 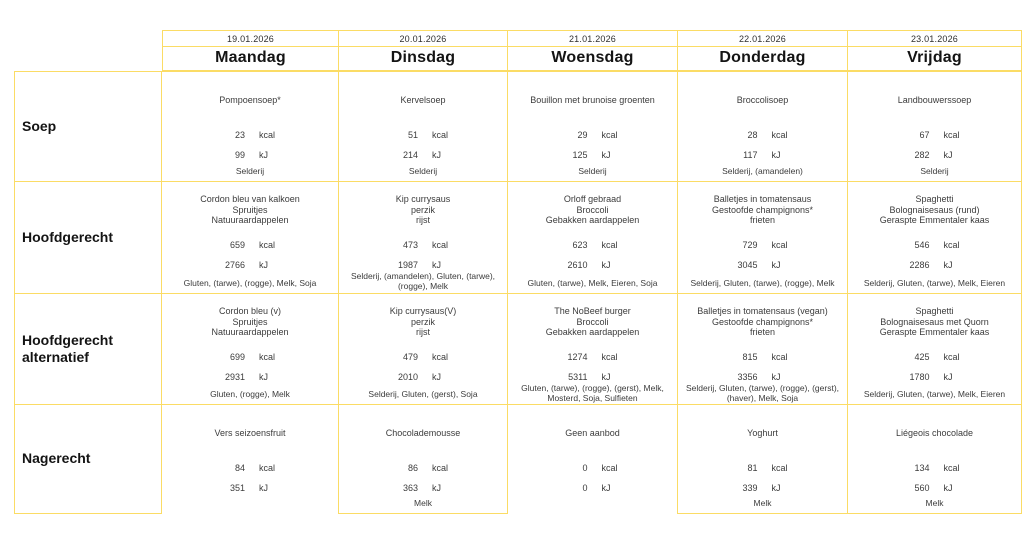 I want to click on dish-name: Vers seizoensfruit, so click(x=250, y=432).